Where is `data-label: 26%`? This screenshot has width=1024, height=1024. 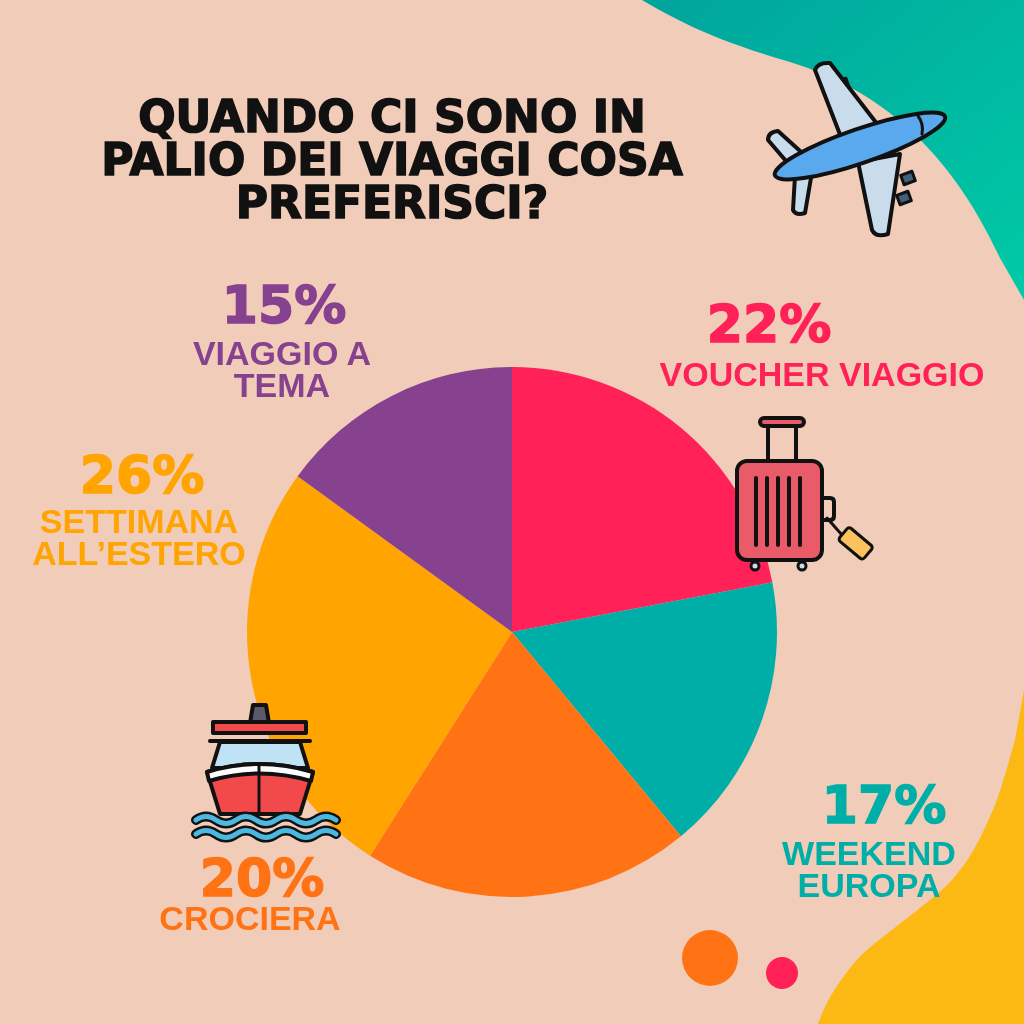
data-label: 26% is located at coordinates (142, 475).